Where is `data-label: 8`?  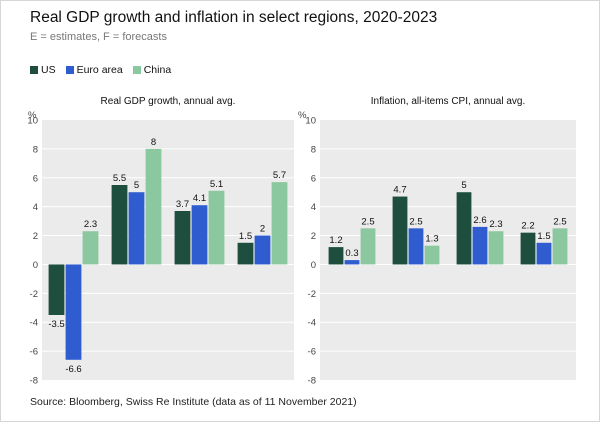
data-label: 8 is located at coordinates (153, 142).